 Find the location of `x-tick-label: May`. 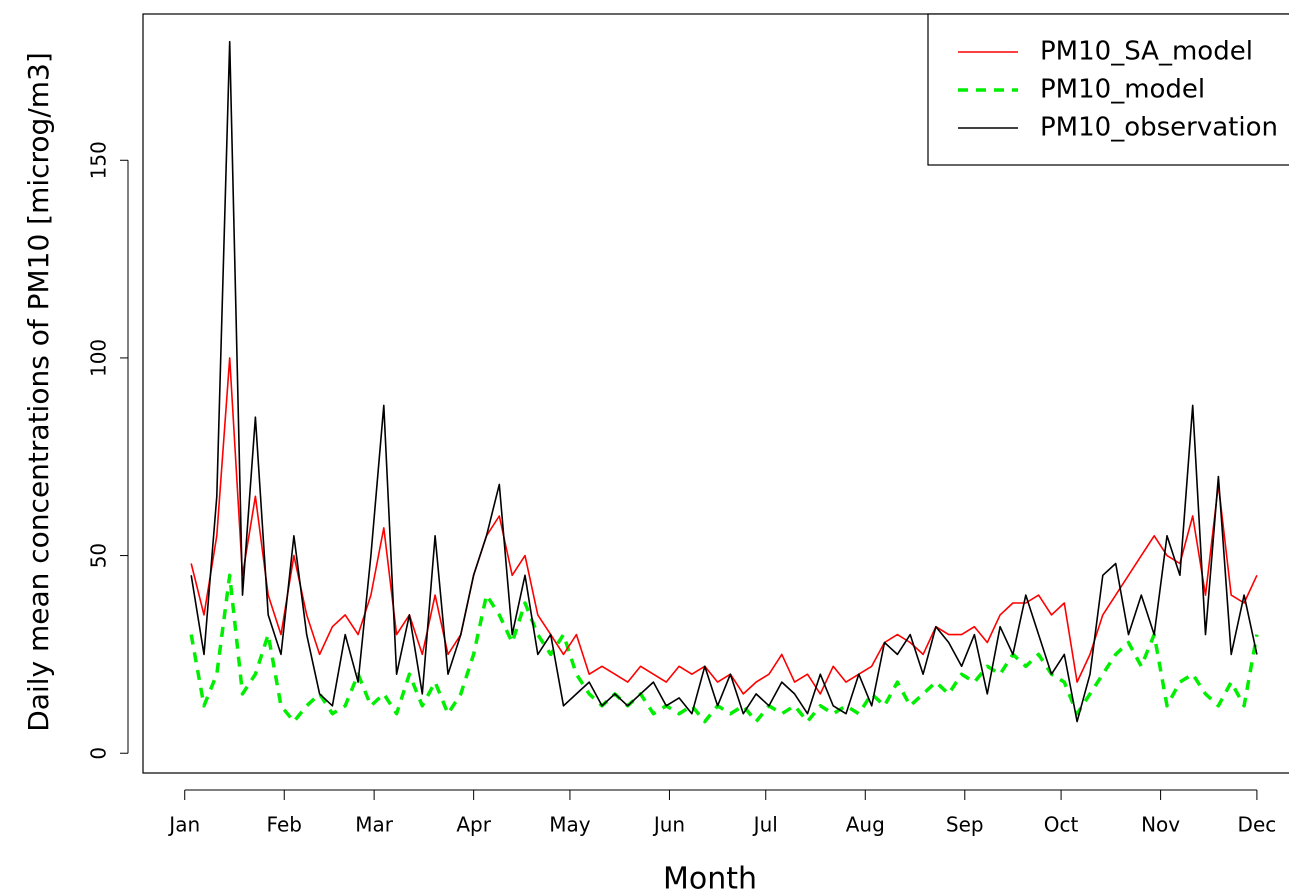

x-tick-label: May is located at coordinates (570, 825).